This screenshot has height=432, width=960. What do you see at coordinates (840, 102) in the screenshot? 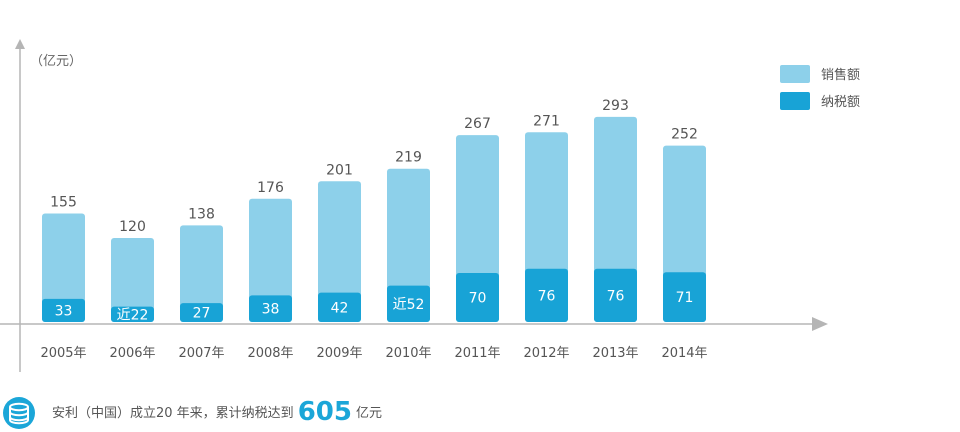
I see `legend-label: 纳税额` at bounding box center [840, 102].